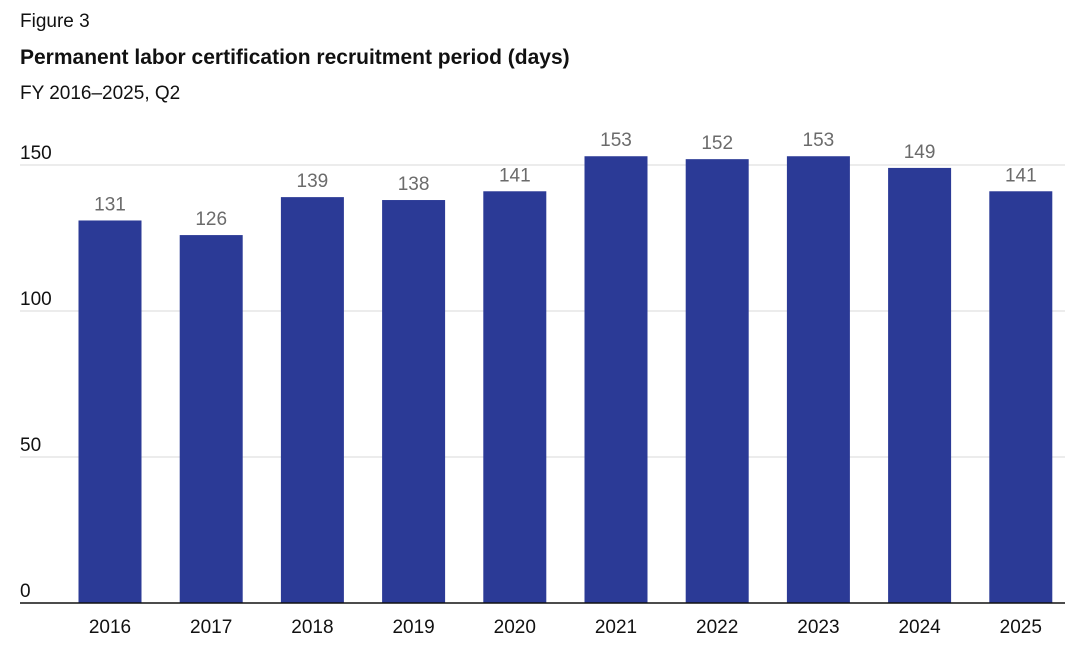 The image size is (1080, 648). I want to click on bar-2021, so click(616, 380).